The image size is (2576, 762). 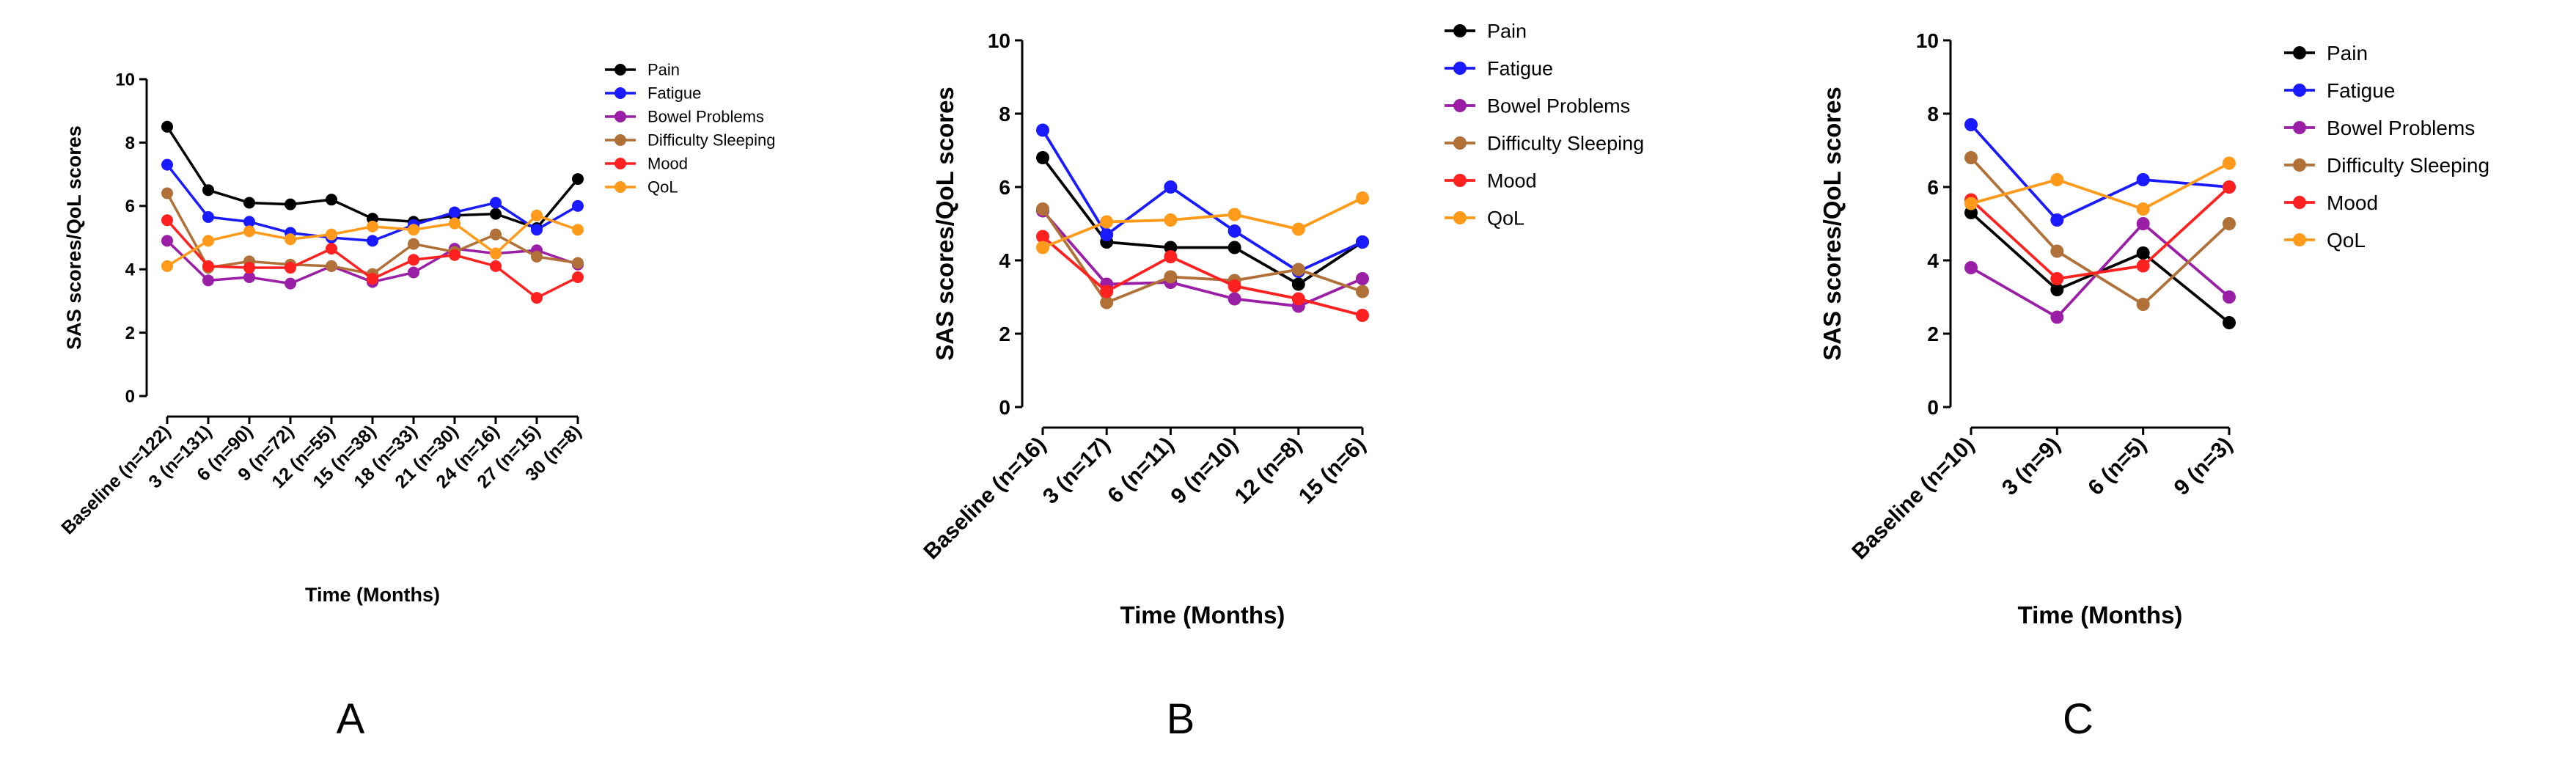 What do you see at coordinates (2299, 202) in the screenshot?
I see `legend-swatch-marker-mood` at bounding box center [2299, 202].